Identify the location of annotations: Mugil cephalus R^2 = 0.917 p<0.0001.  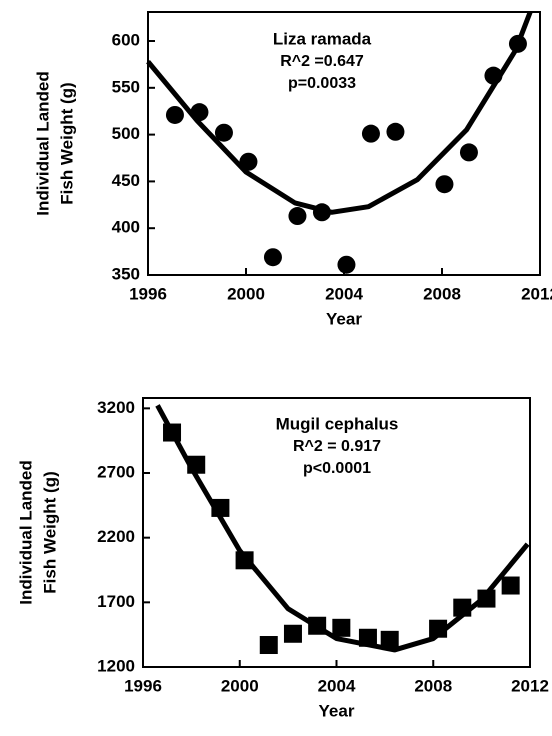
(337, 445).